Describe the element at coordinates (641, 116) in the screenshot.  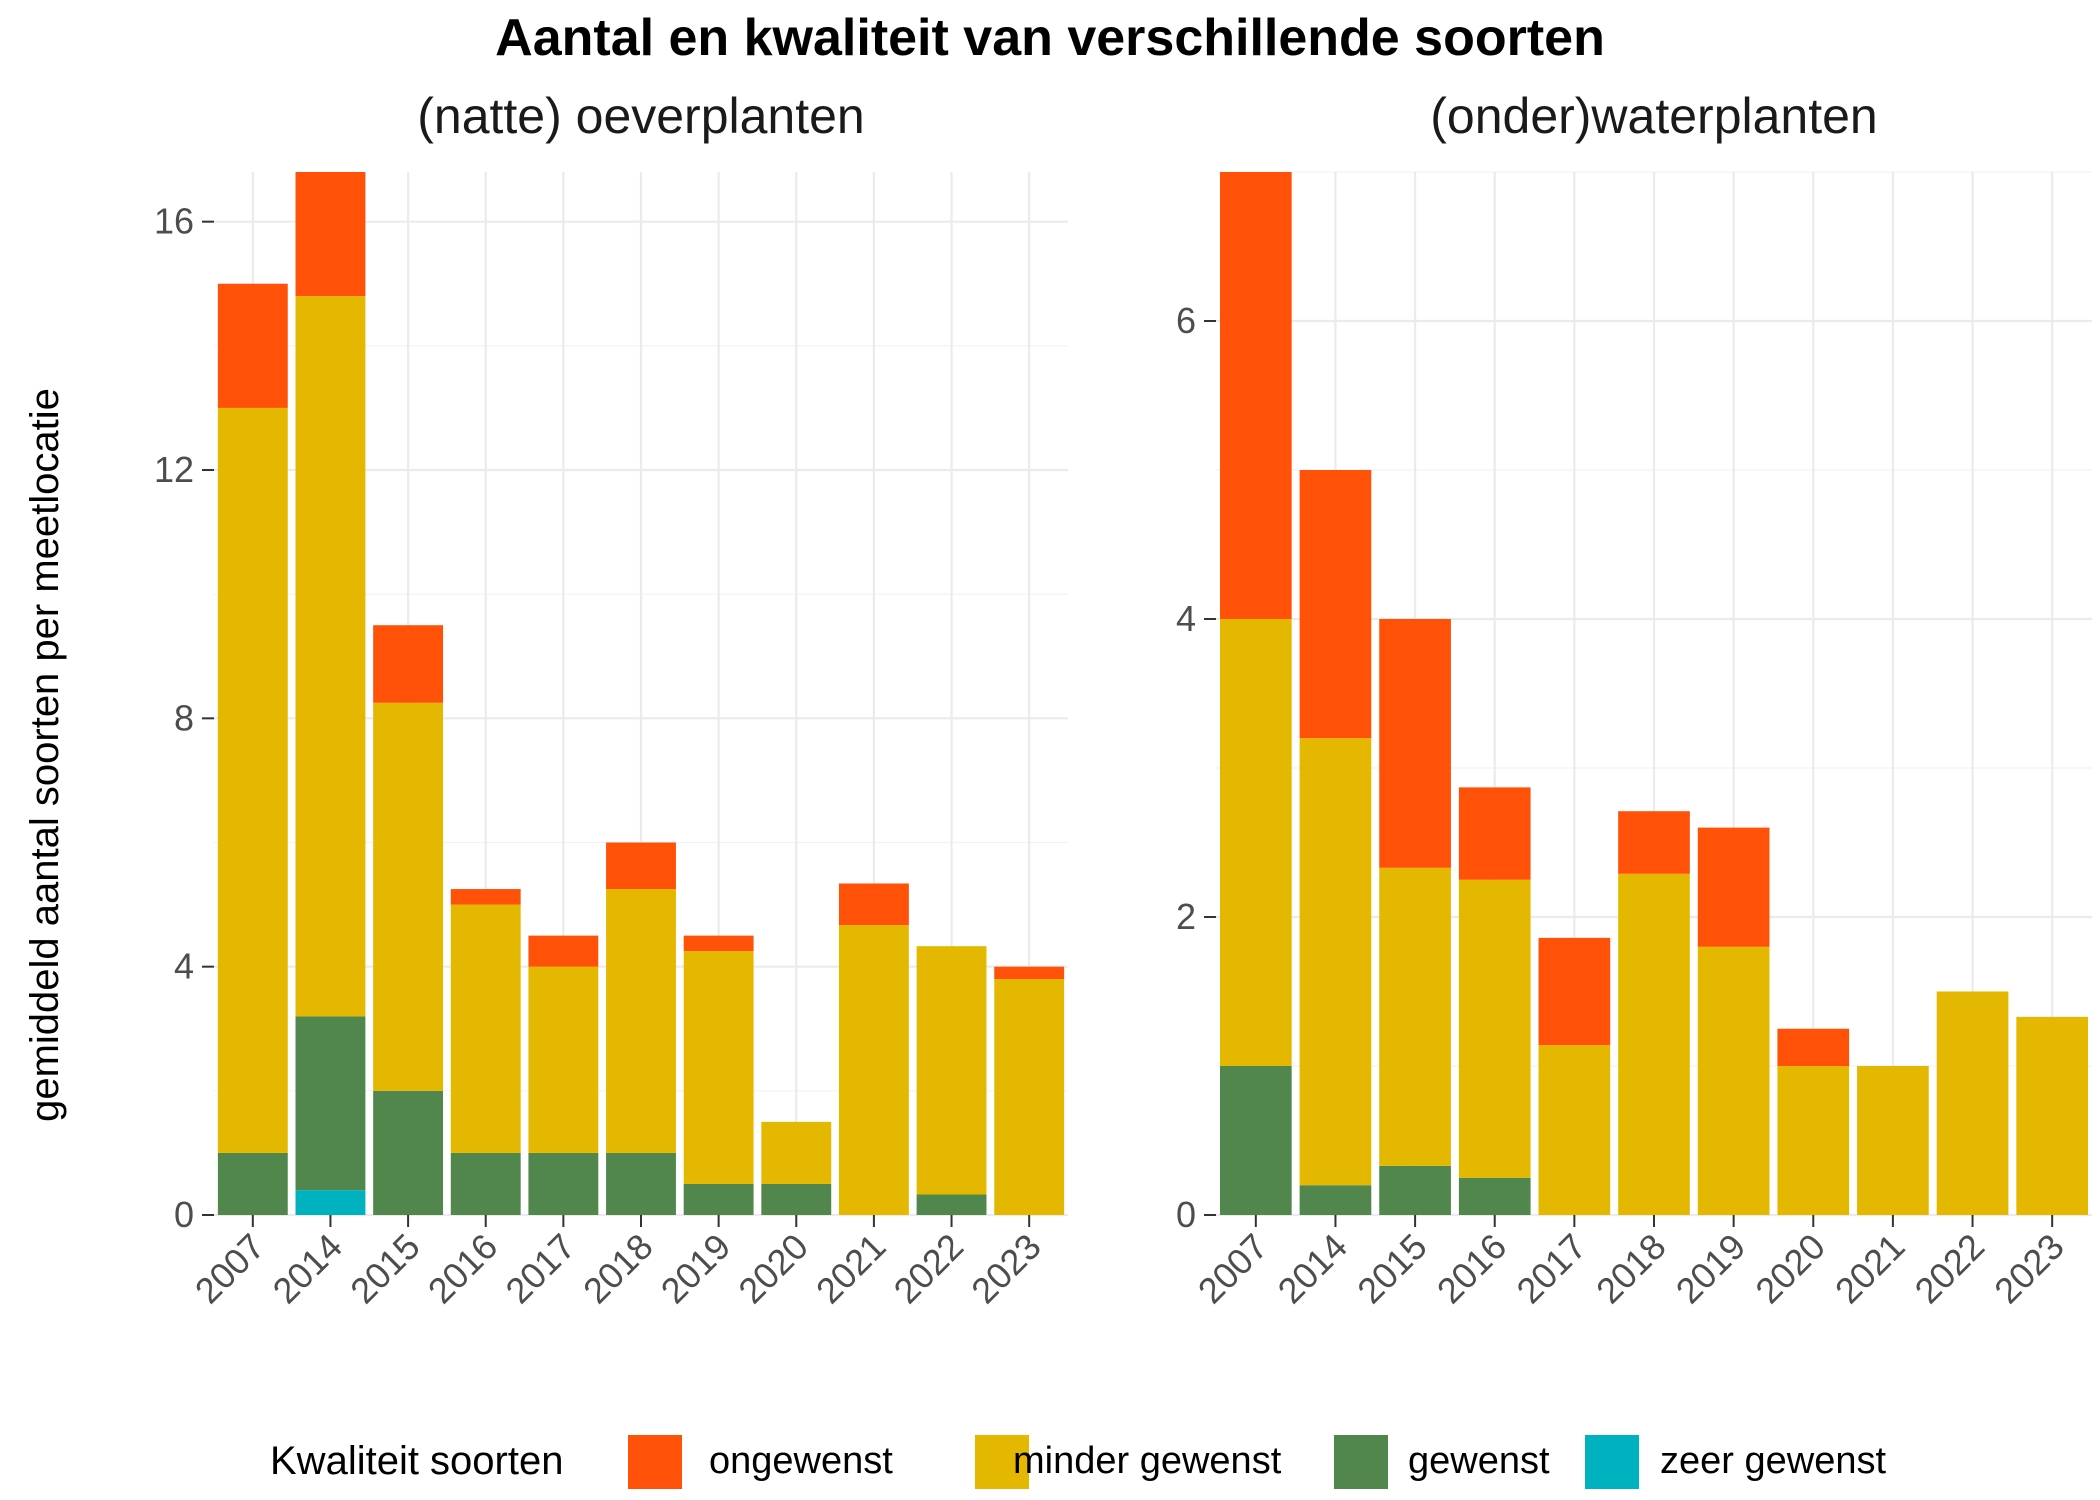
I see `panel-subtitle: (natte) oeverplanten` at that location.